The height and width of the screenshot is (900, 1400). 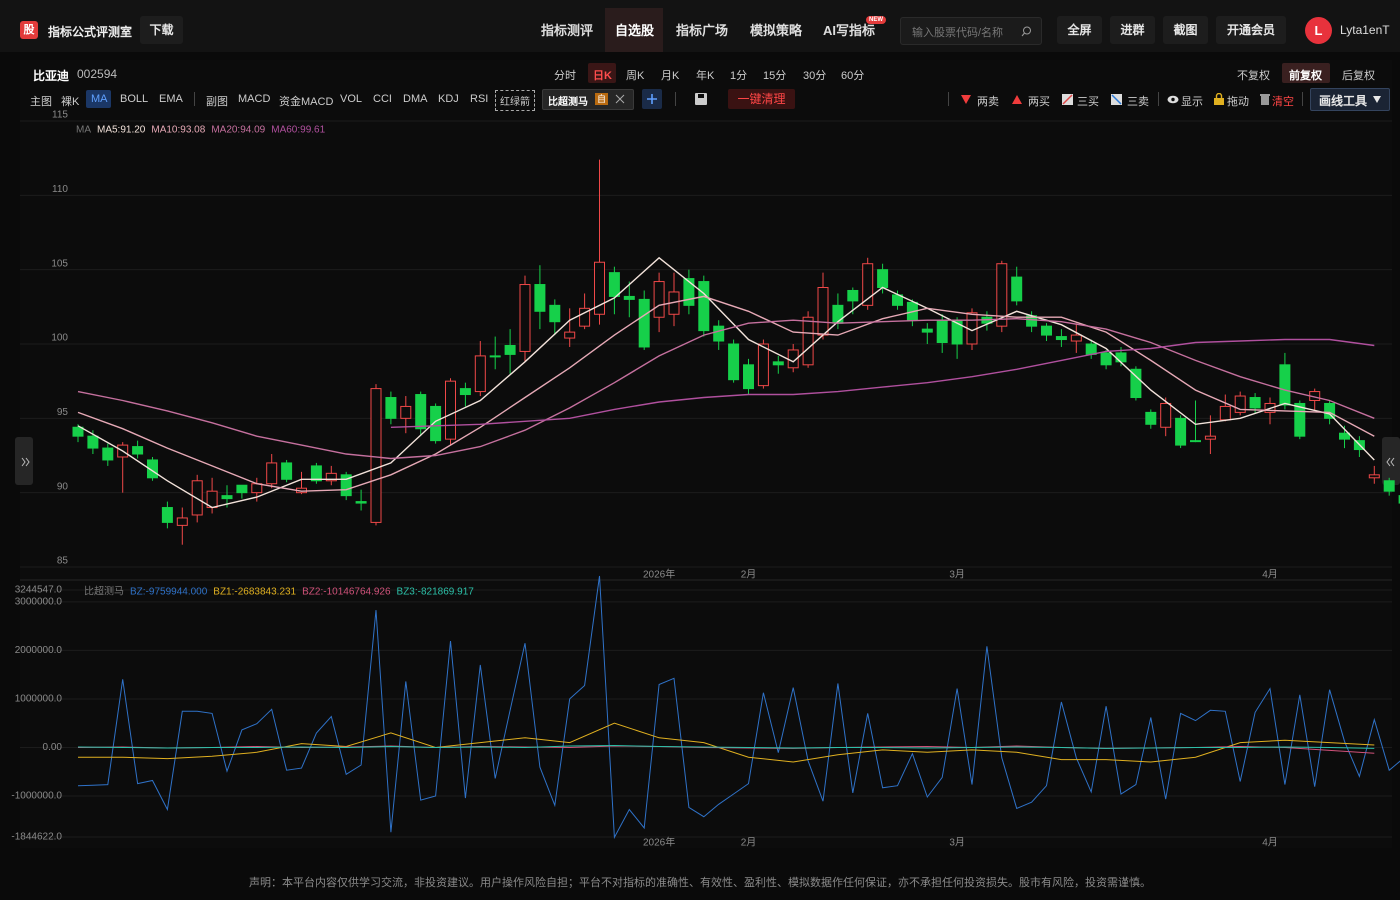 What do you see at coordinates (849, 30) in the screenshot?
I see `nav-item: AI写指标` at bounding box center [849, 30].